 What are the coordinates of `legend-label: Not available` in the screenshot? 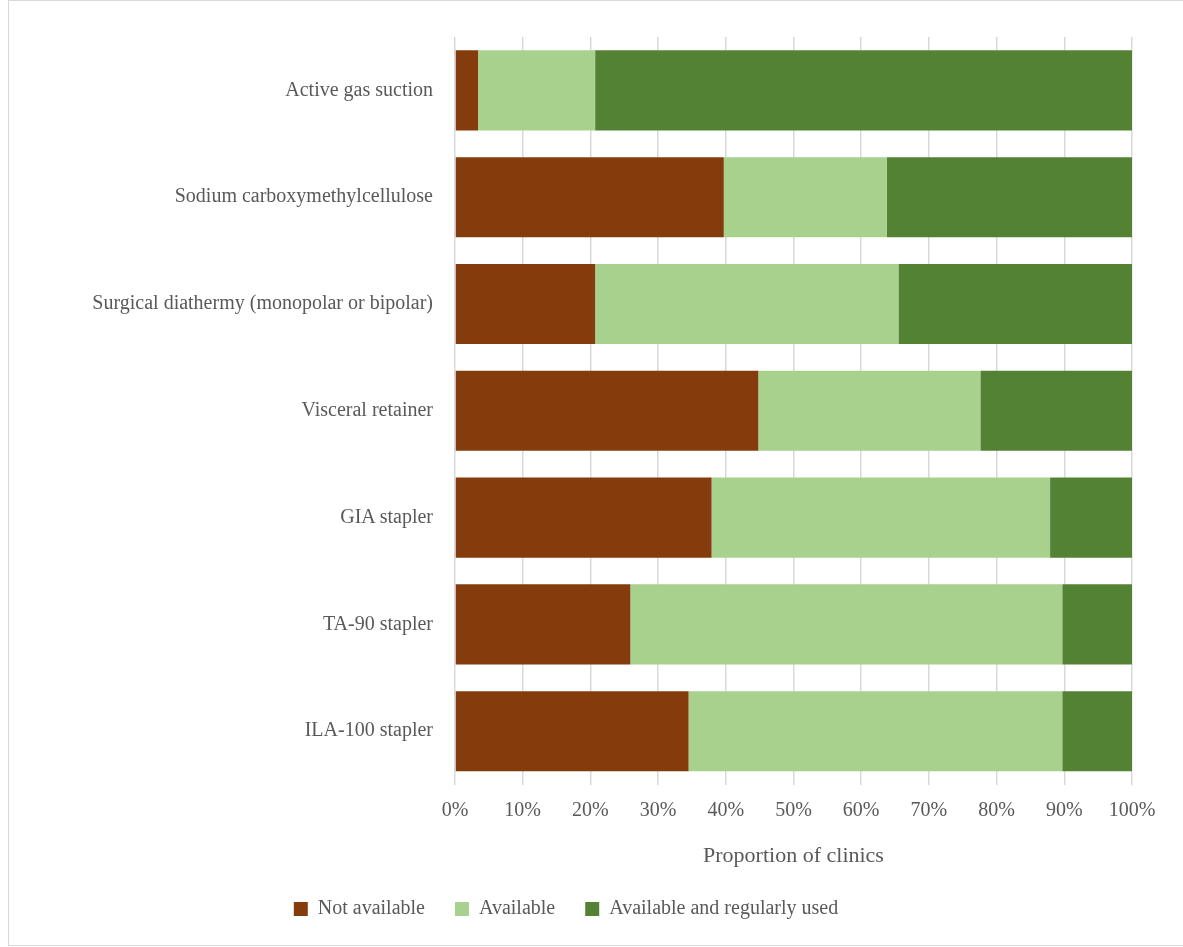 It's located at (371, 907).